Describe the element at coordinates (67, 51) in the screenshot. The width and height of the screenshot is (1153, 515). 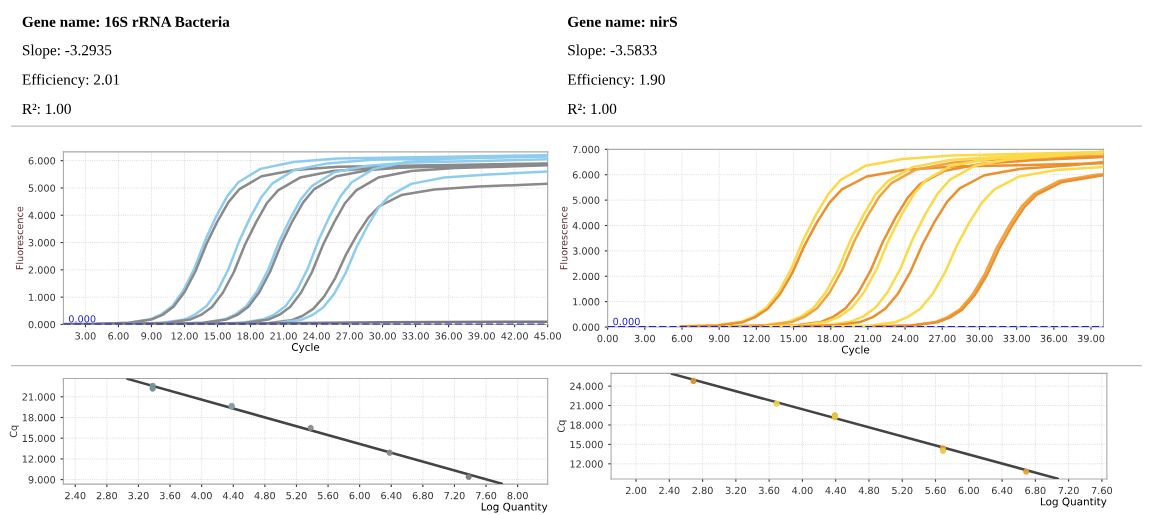
I see `text: Slope: -3.2935` at that location.